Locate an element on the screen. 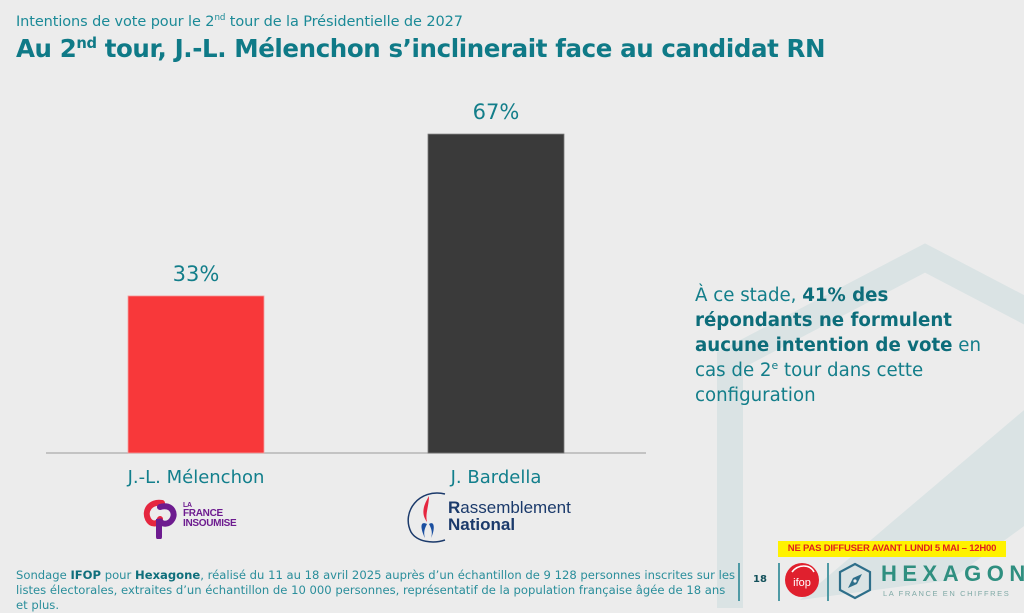 The width and height of the screenshot is (1024, 613). hexagone-brand: HEXAGONE is located at coordinates (952, 573).